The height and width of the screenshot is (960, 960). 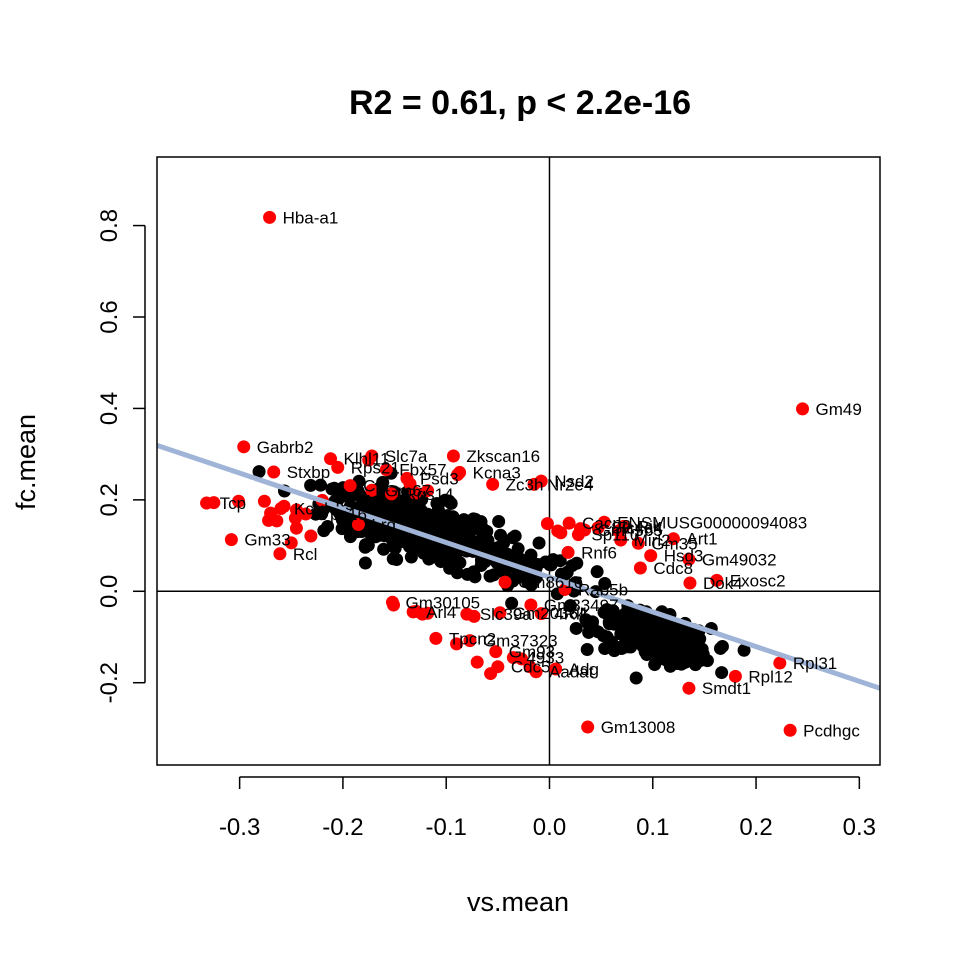 What do you see at coordinates (439, 478) in the screenshot?
I see `point-label: Psd3` at bounding box center [439, 478].